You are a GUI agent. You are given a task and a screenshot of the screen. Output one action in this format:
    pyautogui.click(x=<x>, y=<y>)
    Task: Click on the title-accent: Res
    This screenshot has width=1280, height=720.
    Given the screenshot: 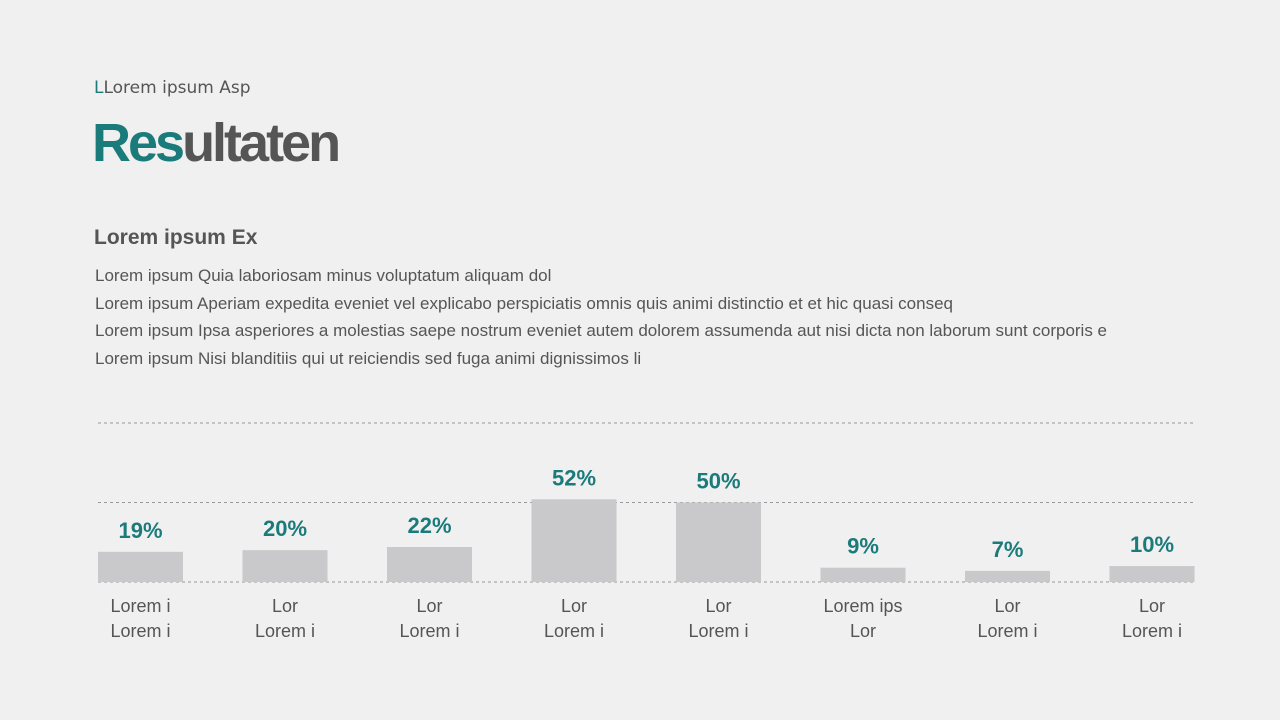 What is the action you would take?
    pyautogui.click(x=138, y=143)
    